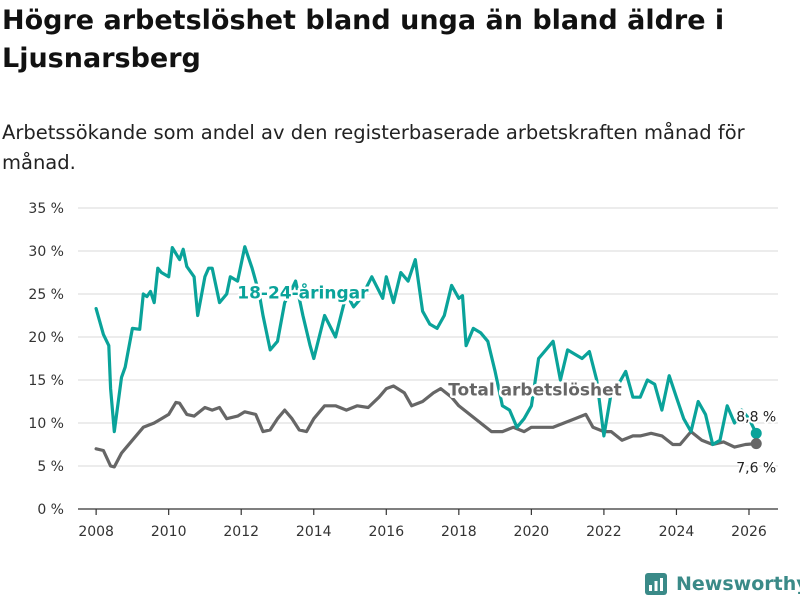 This screenshot has height=601, width=800. What do you see at coordinates (738, 584) in the screenshot?
I see `brand-name: Newsworthy` at bounding box center [738, 584].